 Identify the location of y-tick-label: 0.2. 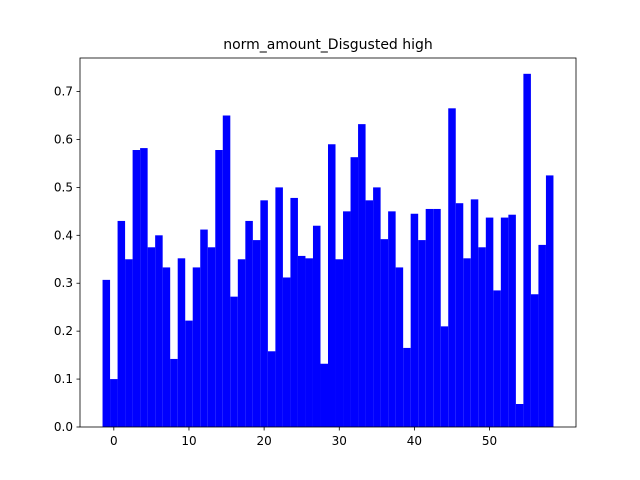
(63, 331).